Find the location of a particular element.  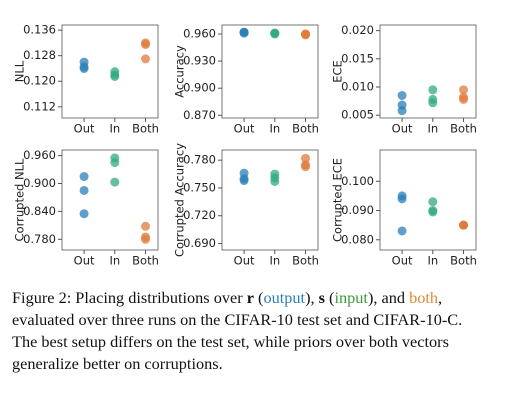

y-axis-label: Corrupted NLL is located at coordinates (20, 199).